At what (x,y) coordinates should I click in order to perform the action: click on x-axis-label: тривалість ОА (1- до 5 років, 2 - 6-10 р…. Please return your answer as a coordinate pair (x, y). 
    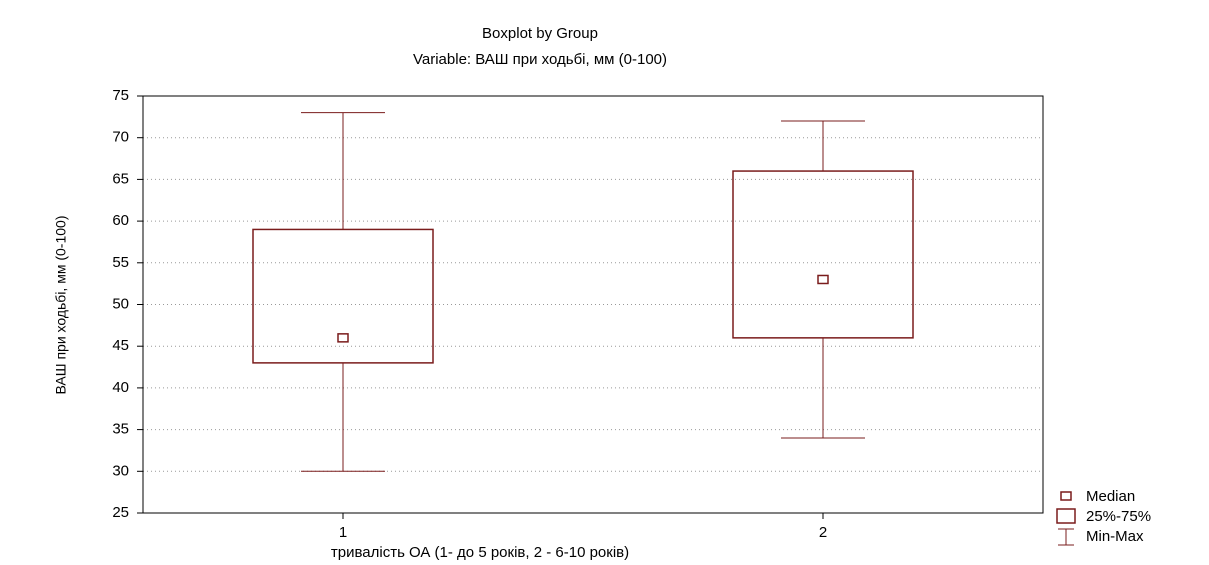
    Looking at the image, I should click on (480, 552).